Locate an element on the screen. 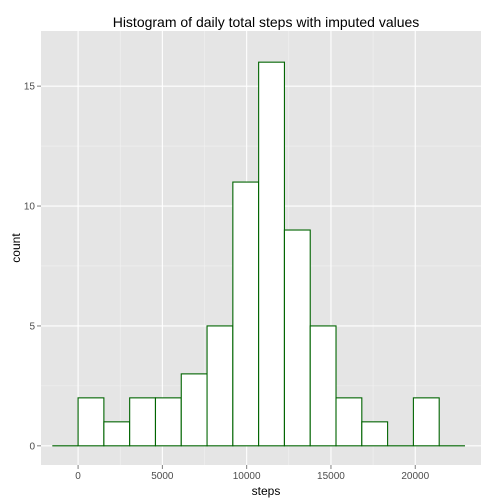  y-tick-label: 10 is located at coordinates (30, 207).